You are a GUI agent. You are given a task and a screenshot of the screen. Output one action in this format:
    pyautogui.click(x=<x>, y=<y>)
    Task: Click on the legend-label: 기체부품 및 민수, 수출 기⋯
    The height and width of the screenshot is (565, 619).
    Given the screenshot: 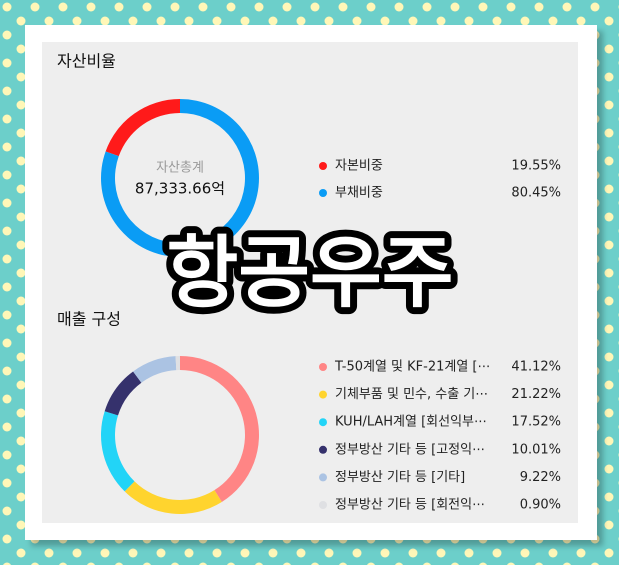 What is the action you would take?
    pyautogui.click(x=411, y=394)
    